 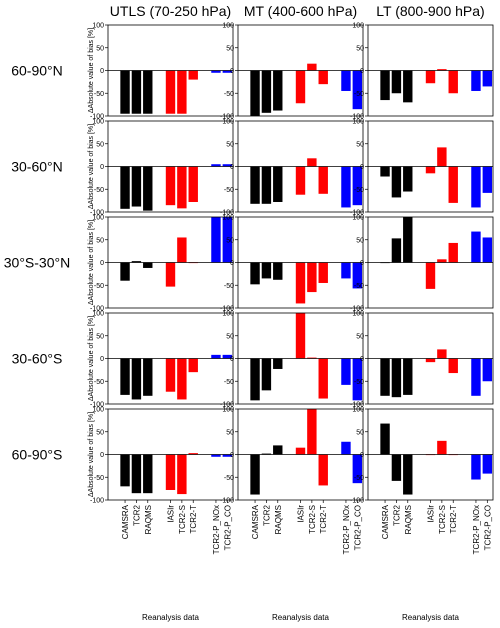 What do you see at coordinates (487, 250) in the screenshot?
I see `bar-r2-c2-TCR2-P_CO` at bounding box center [487, 250].